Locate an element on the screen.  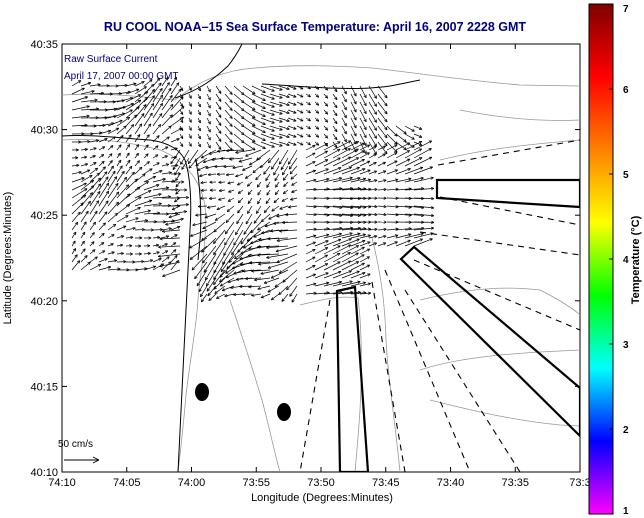
x-tick-label: 73:35 is located at coordinates (515, 483).